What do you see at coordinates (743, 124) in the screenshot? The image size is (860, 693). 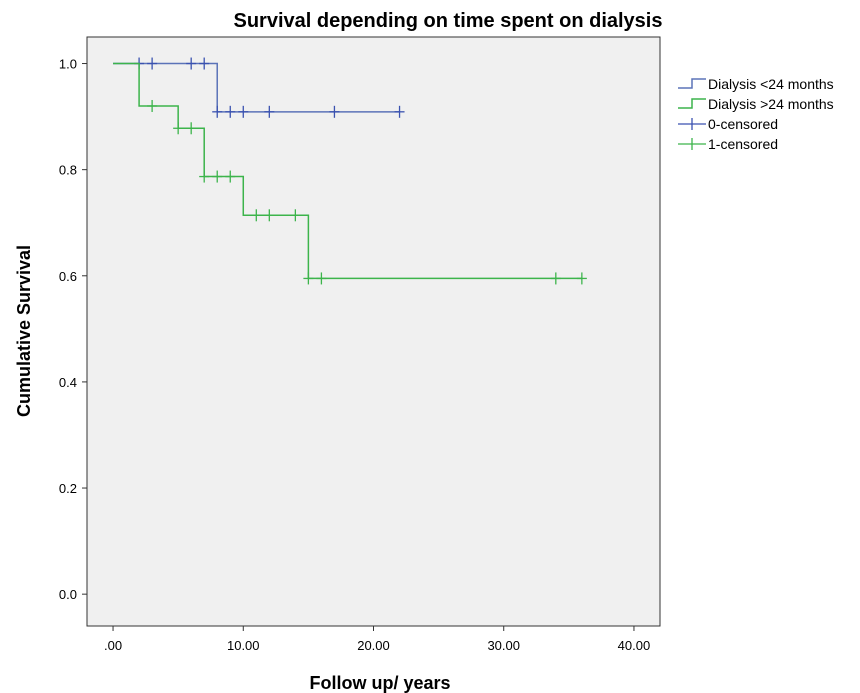 I see `legend-label: 0-censored` at bounding box center [743, 124].